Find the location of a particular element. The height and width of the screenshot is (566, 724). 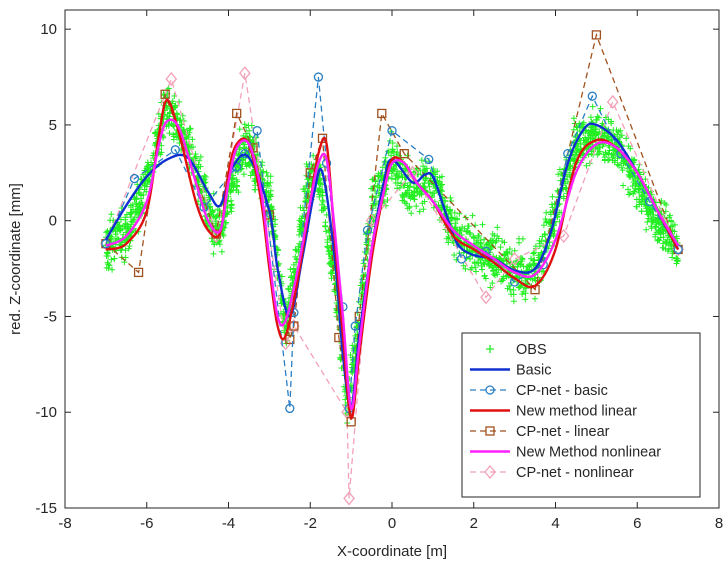

legend-label: Basic is located at coordinates (533, 371).